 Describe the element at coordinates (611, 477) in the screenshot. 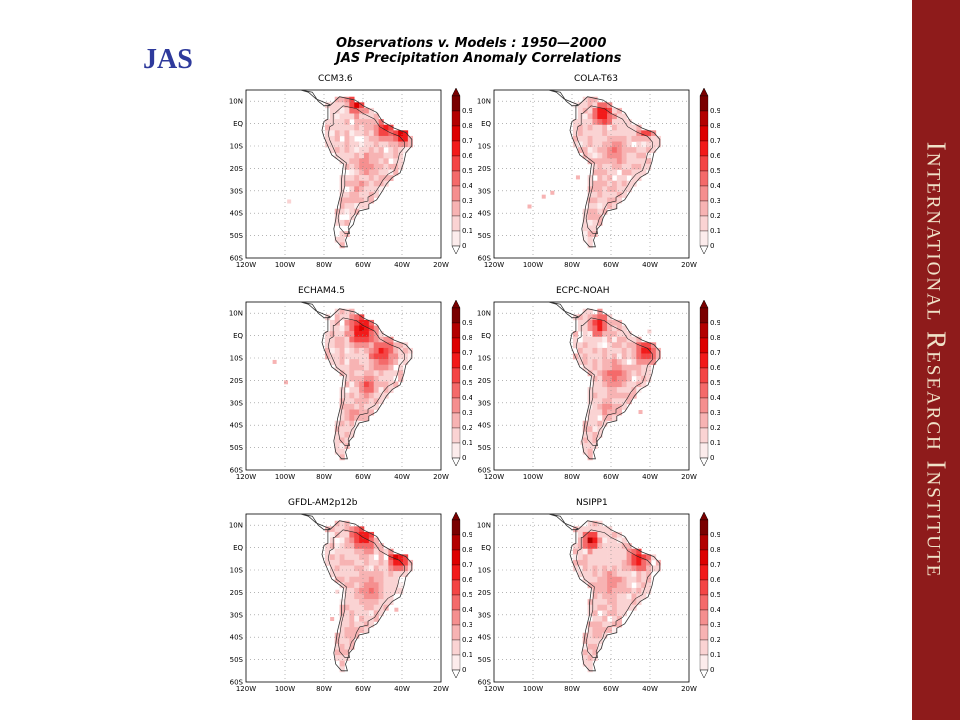

I see `lon-label: 60W` at that location.